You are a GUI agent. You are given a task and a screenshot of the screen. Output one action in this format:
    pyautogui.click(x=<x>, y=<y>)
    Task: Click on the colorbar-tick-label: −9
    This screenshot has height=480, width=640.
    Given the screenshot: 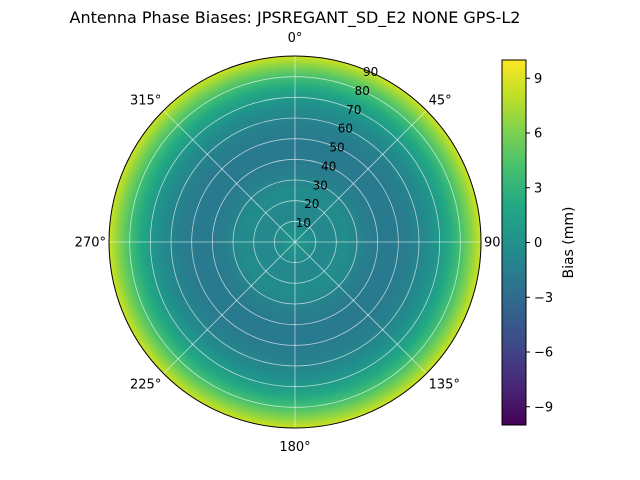 What is the action you would take?
    pyautogui.click(x=543, y=407)
    